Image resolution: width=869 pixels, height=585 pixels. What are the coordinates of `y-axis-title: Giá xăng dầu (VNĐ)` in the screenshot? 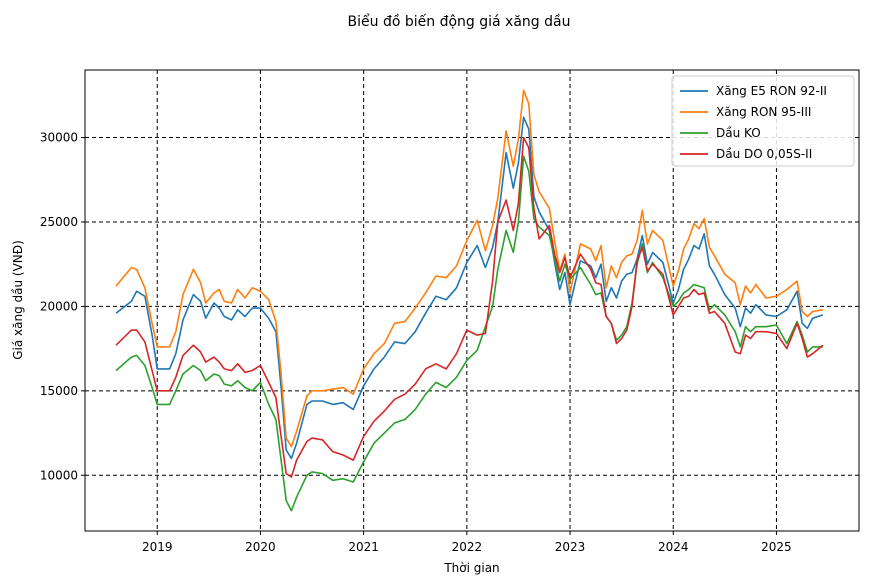 It's located at (18, 300).